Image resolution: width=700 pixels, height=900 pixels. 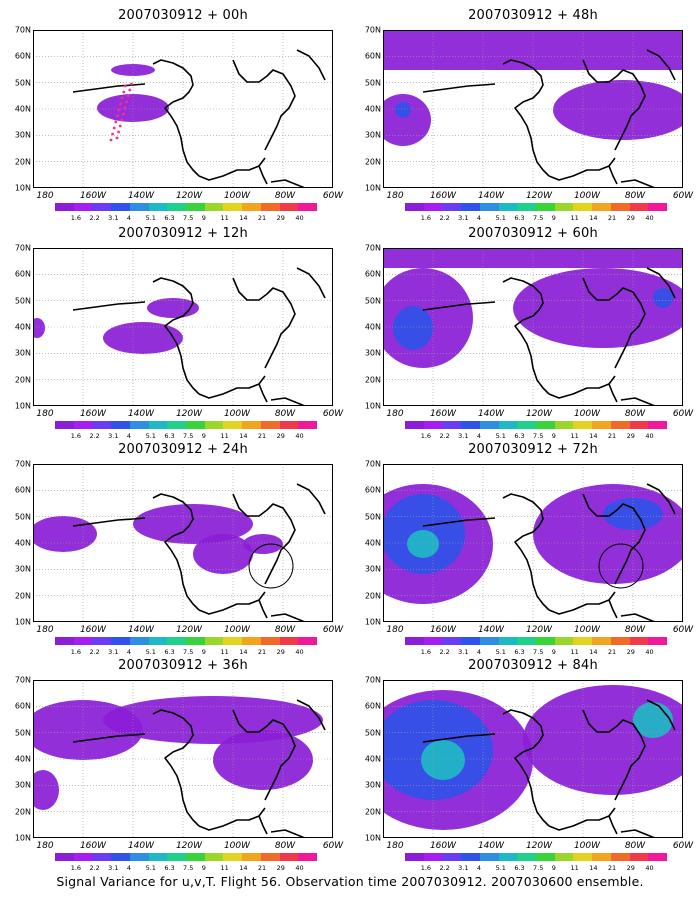 I want to click on colorbar-label: 40, so click(x=299, y=652).